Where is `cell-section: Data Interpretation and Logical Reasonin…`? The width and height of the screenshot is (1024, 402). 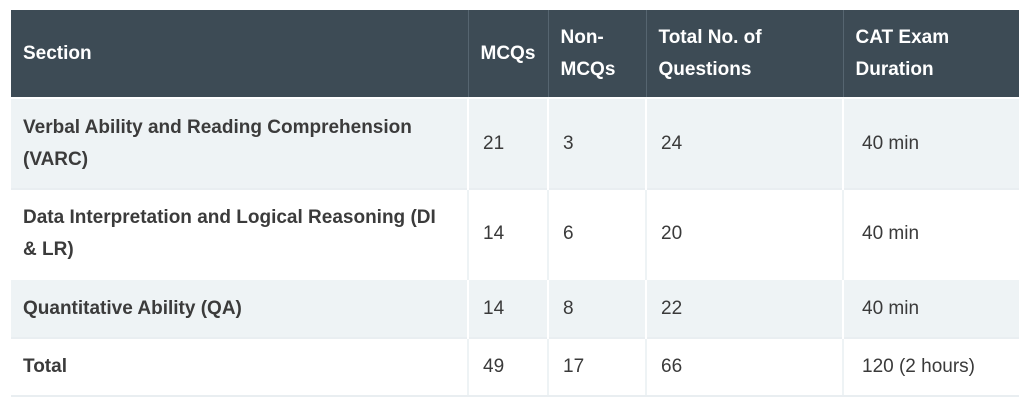 cell-section: Data Interpretation and Logical Reasonin… is located at coordinates (239, 233).